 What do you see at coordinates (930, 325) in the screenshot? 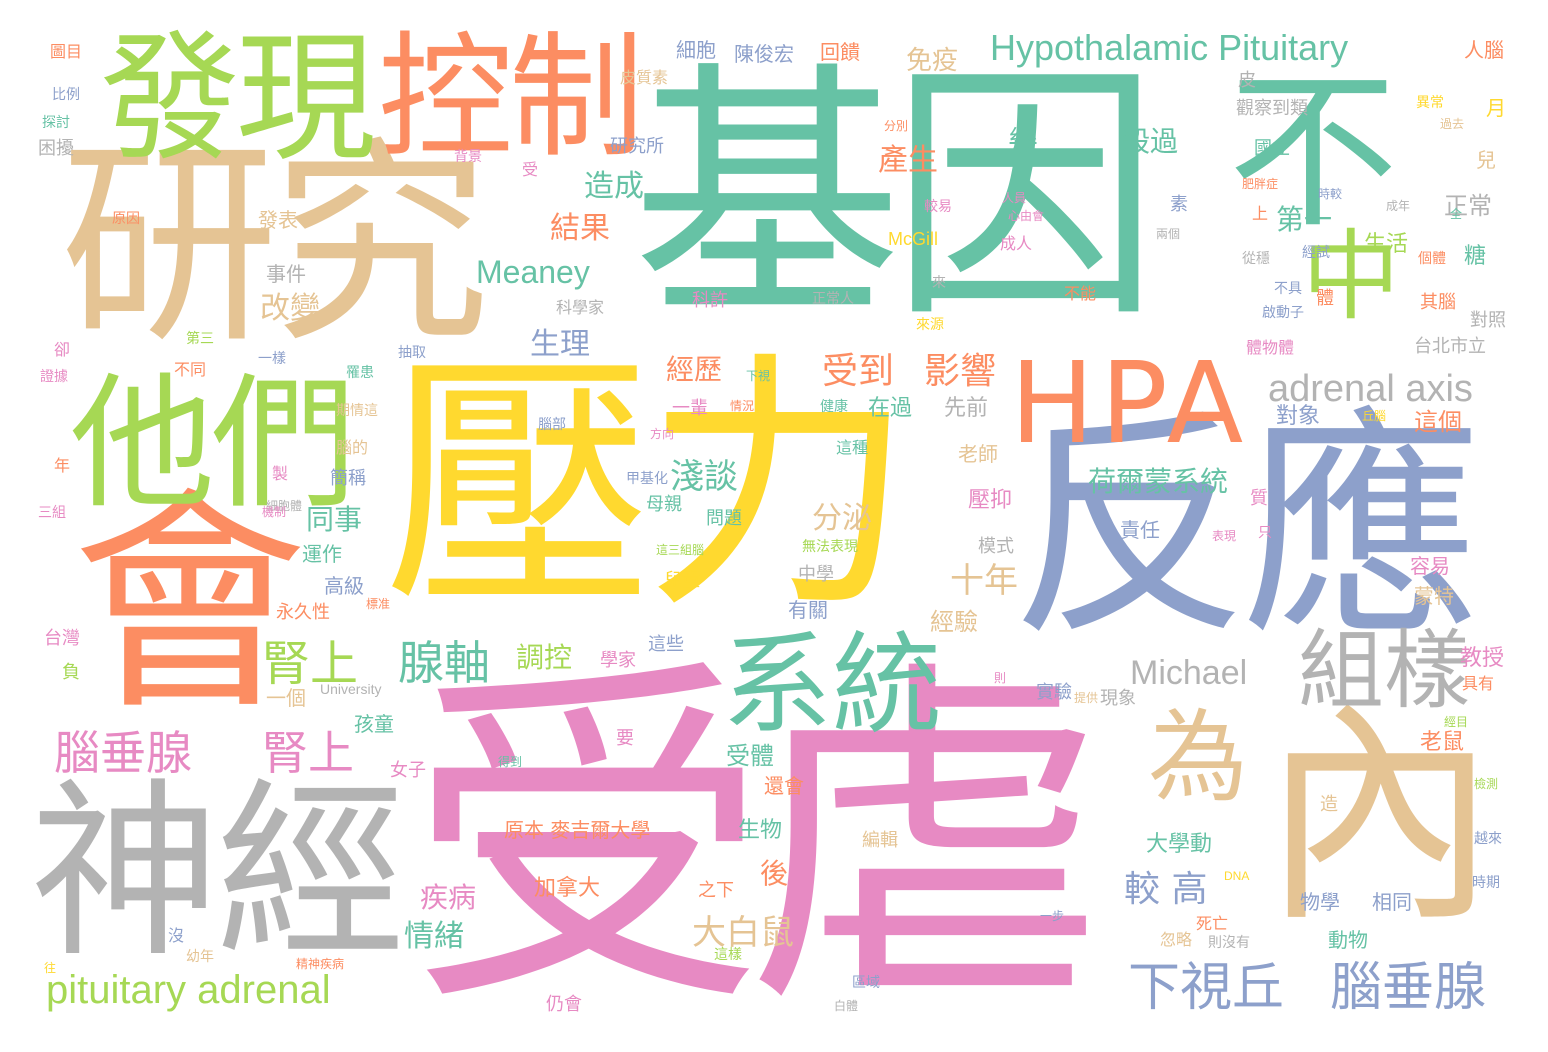
I see `word: 來源` at bounding box center [930, 325].